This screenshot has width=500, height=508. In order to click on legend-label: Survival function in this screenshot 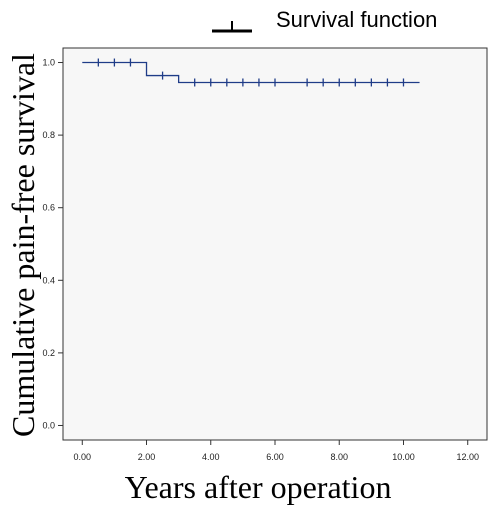, I will do `click(356, 19)`.